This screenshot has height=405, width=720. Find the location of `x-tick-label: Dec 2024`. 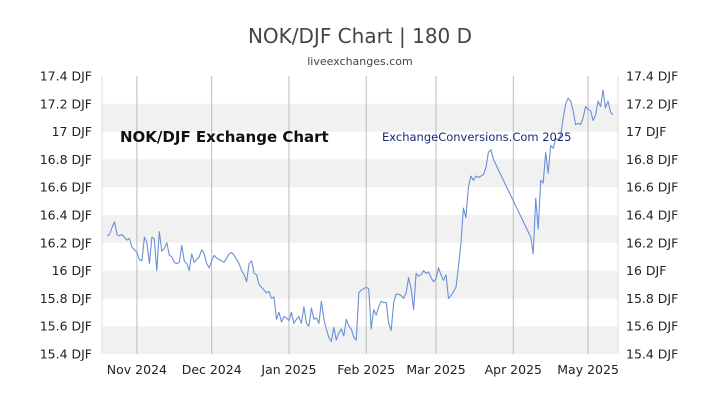

x-tick-label: Dec 2024 is located at coordinates (212, 369).